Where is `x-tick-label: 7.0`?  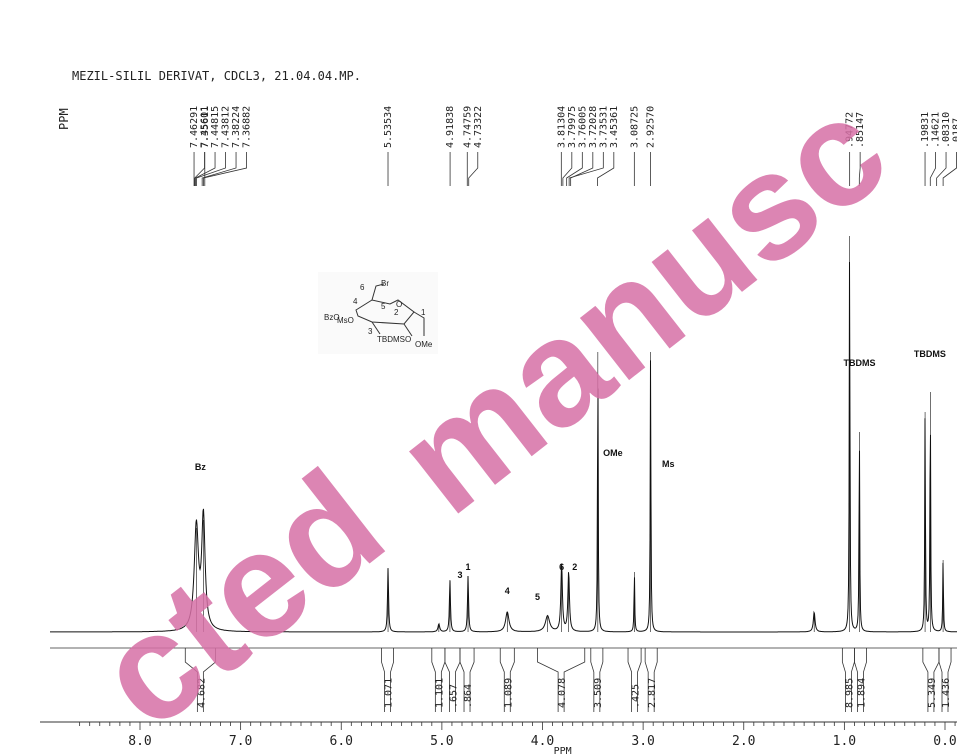
x-tick-label: 7.0 is located at coordinates (240, 741).